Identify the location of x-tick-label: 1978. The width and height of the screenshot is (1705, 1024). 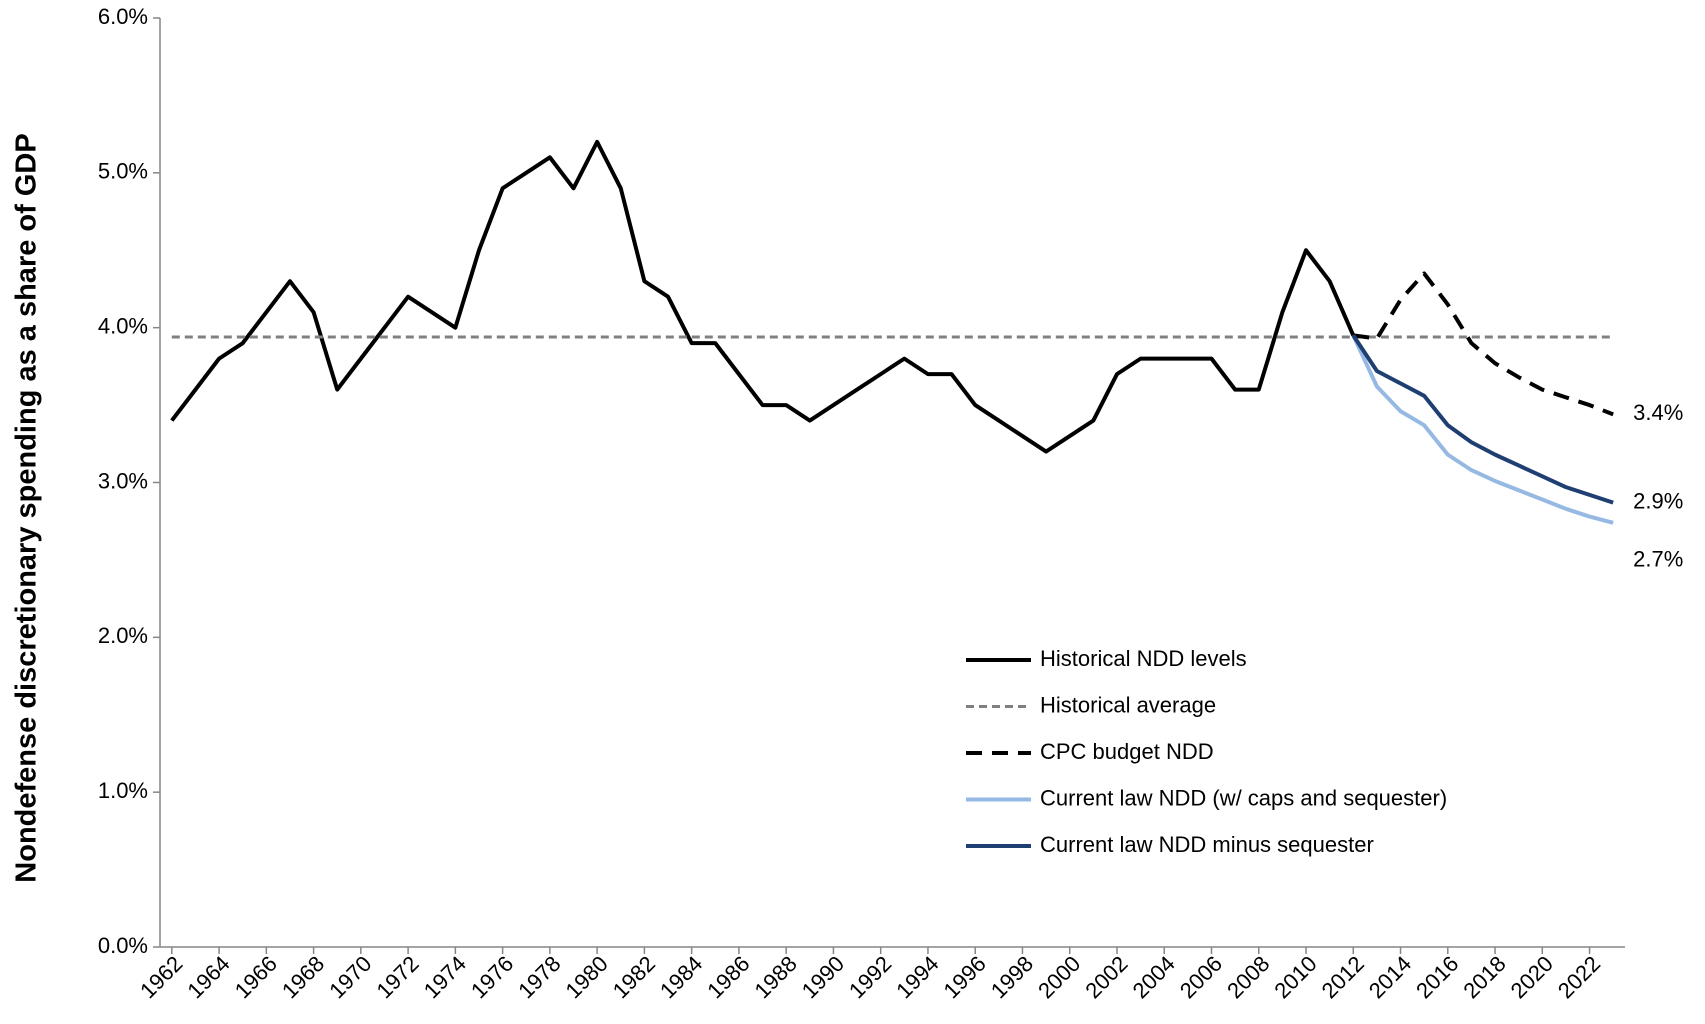
(539, 977).